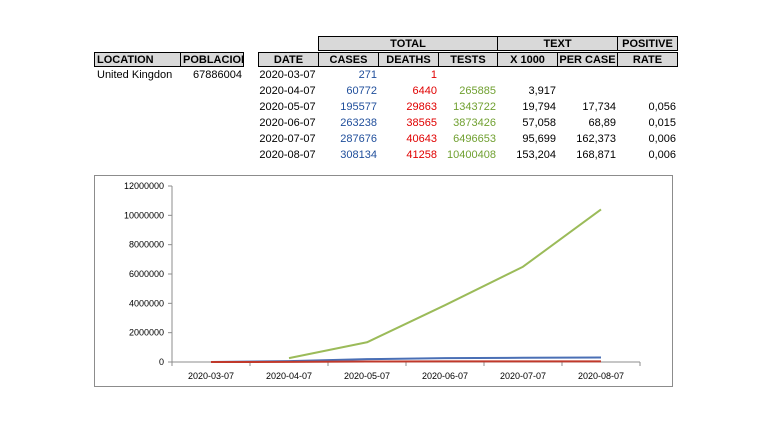 The image size is (770, 430). I want to click on text-group-header: TEXT, so click(557, 43).